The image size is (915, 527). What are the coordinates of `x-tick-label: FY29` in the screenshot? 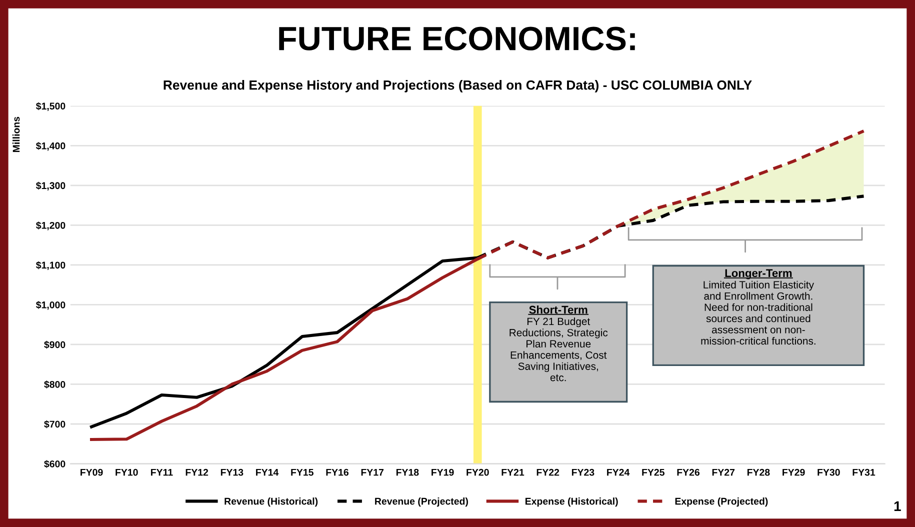 It's located at (793, 472).